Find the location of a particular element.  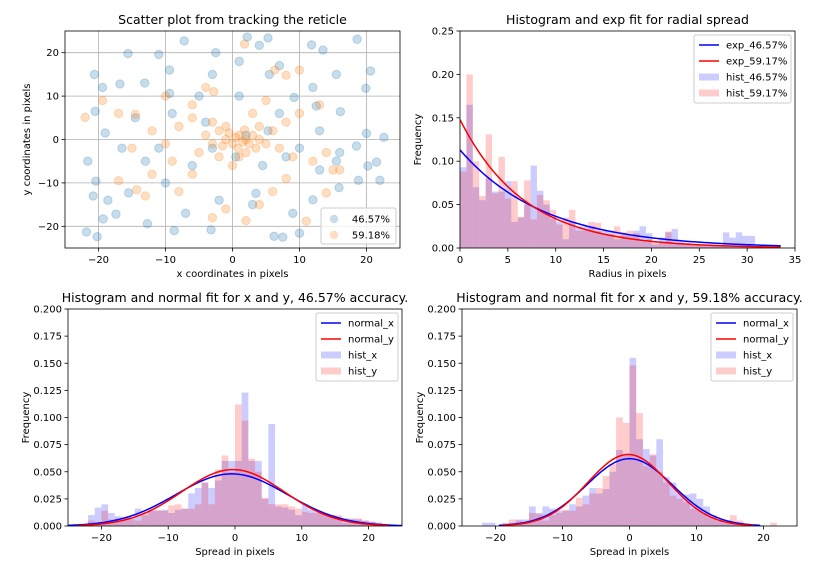

x-axis-label: x coordinates in pixels is located at coordinates (233, 274).